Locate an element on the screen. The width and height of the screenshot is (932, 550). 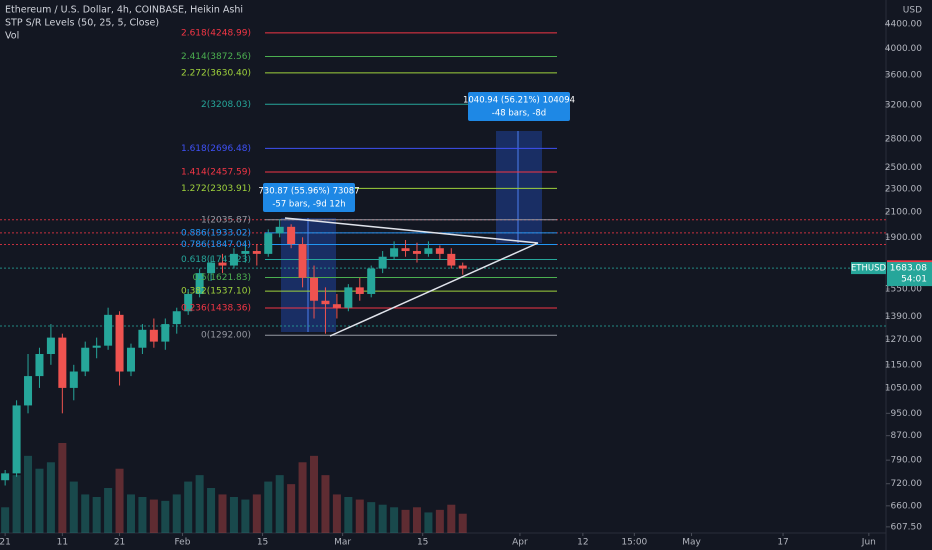
fib-label: 1.414(2457.59) is located at coordinates (216, 172).